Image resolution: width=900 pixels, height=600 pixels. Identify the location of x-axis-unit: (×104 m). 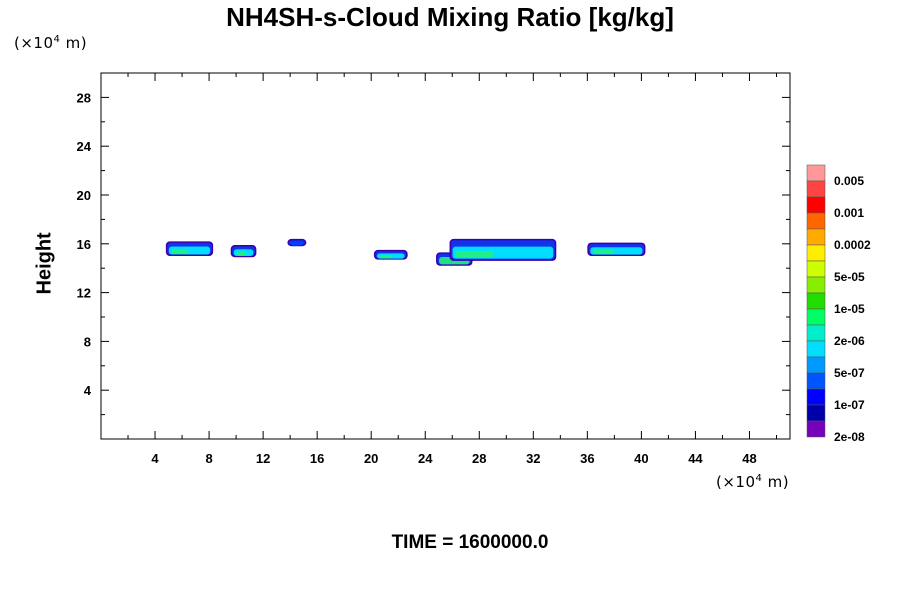
(753, 482).